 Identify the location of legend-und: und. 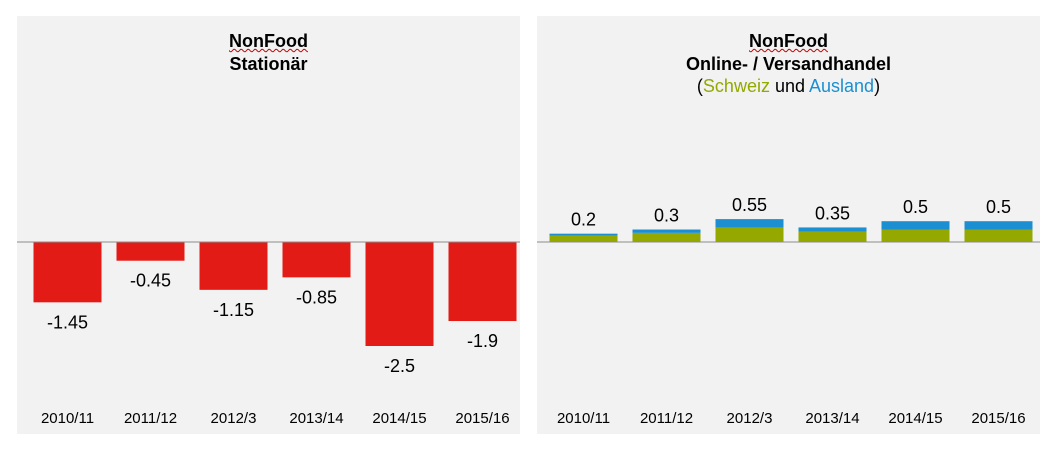
(789, 86).